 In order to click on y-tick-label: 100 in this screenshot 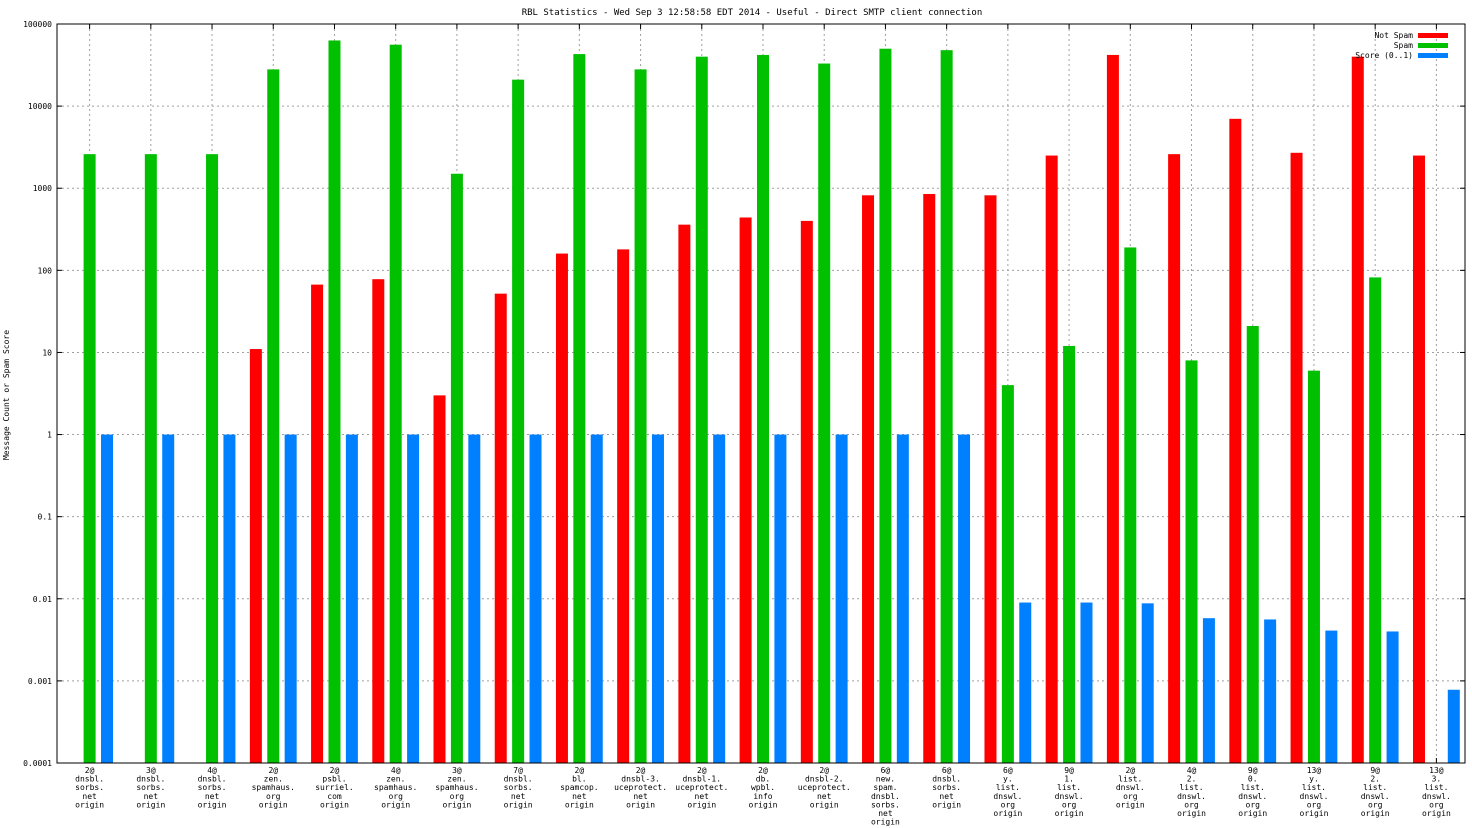, I will do `click(45, 270)`.